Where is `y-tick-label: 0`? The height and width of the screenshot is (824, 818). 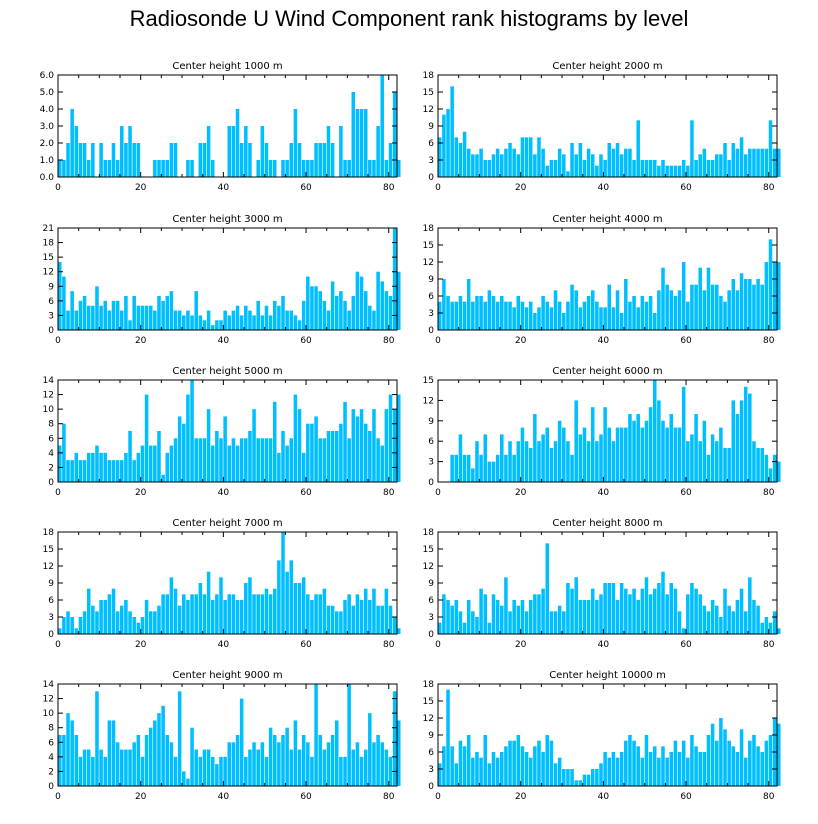
y-tick-label: 0 is located at coordinates (431, 787).